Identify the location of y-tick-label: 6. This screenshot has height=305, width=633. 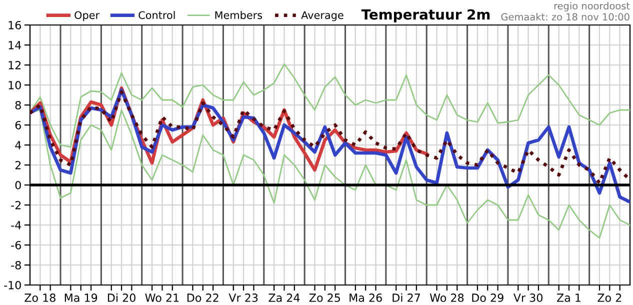
(18, 125).